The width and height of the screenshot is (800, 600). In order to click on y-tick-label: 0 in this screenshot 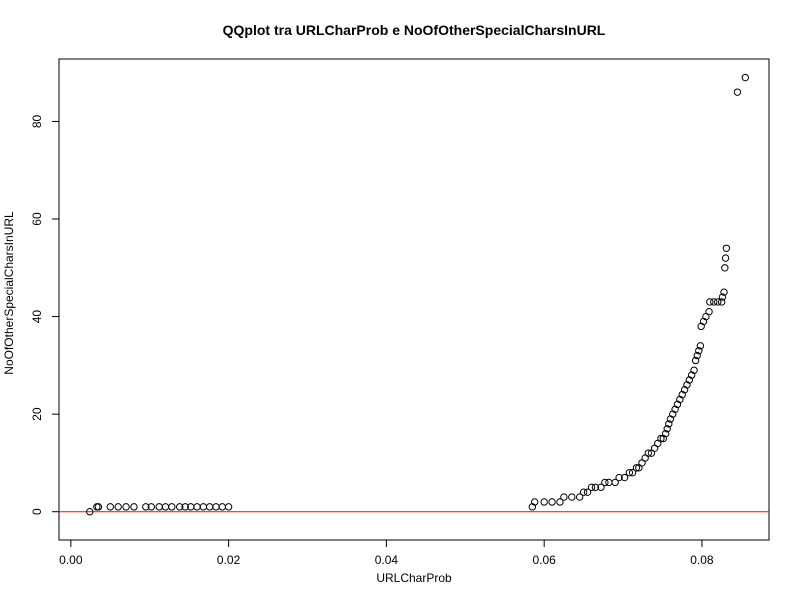, I will do `click(37, 511)`.